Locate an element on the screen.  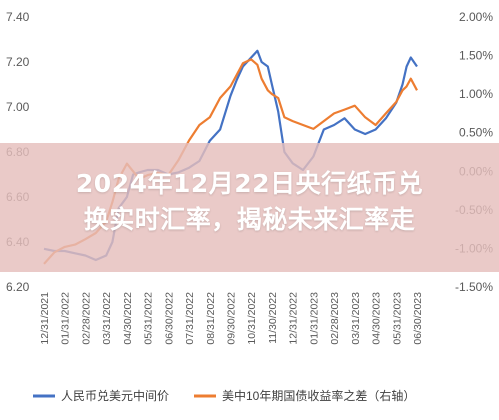
x-tick-label: 09/30/2022 is located at coordinates (232, 318).